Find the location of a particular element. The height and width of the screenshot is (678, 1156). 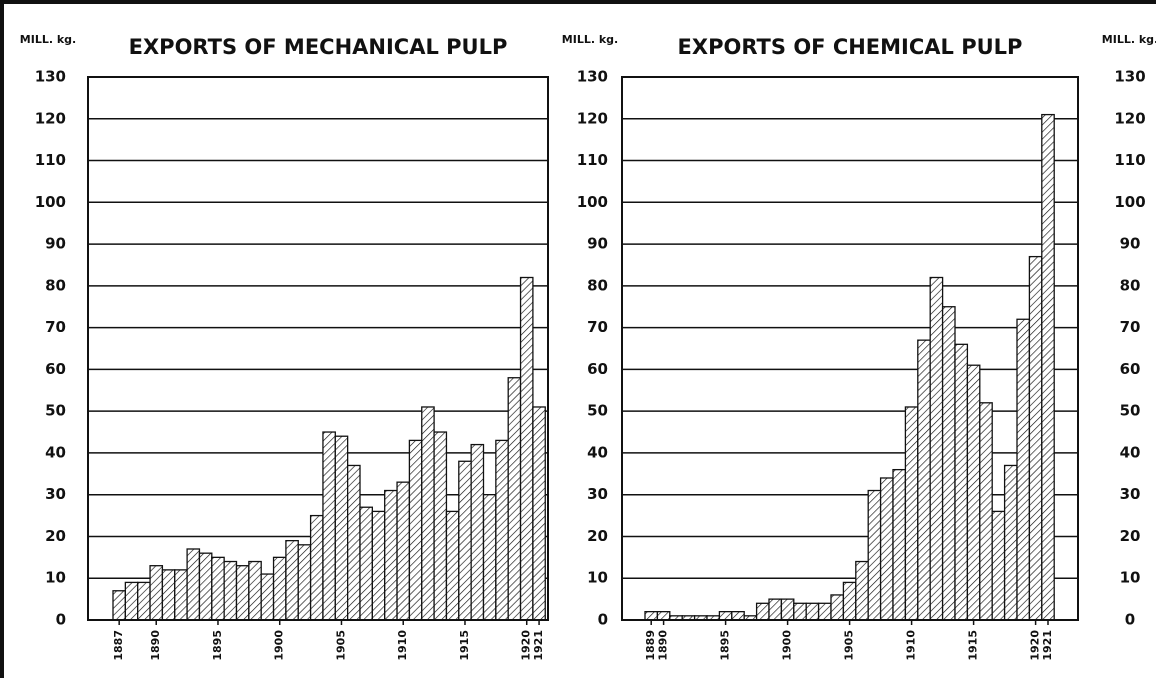

y-tick-label: 10 is located at coordinates (597, 578).